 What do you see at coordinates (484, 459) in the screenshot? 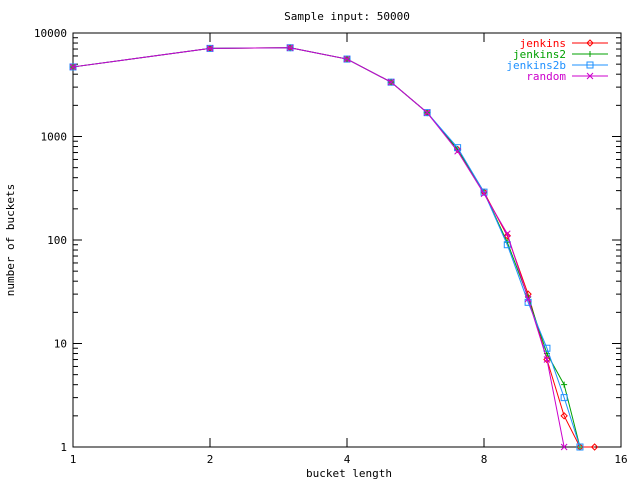
I see `x-tick-label: 8` at bounding box center [484, 459].